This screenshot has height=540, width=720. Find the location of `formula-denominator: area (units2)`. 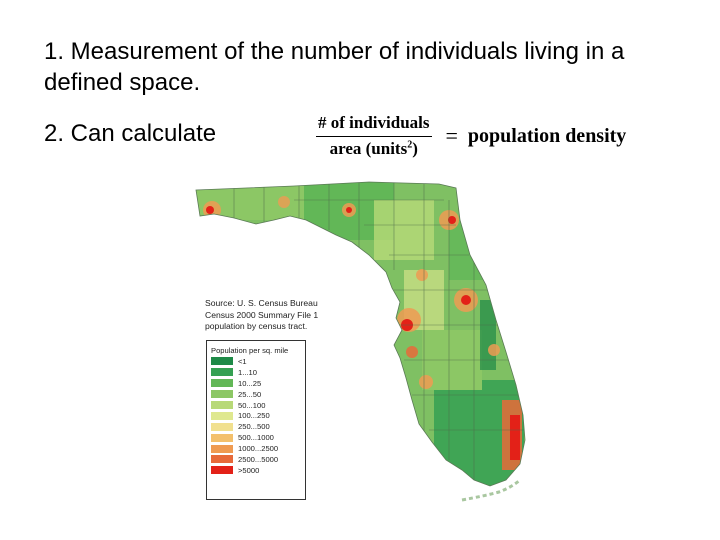

formula-denominator: area (units2) is located at coordinates (374, 148).